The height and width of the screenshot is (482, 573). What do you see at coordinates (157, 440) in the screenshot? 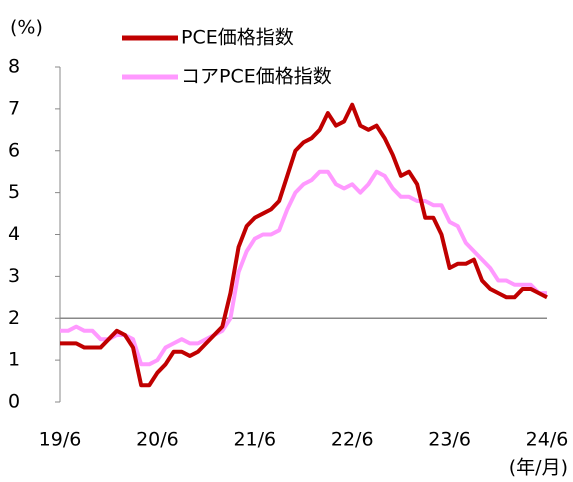
I see `x-tick-label: 20/6` at bounding box center [157, 440].